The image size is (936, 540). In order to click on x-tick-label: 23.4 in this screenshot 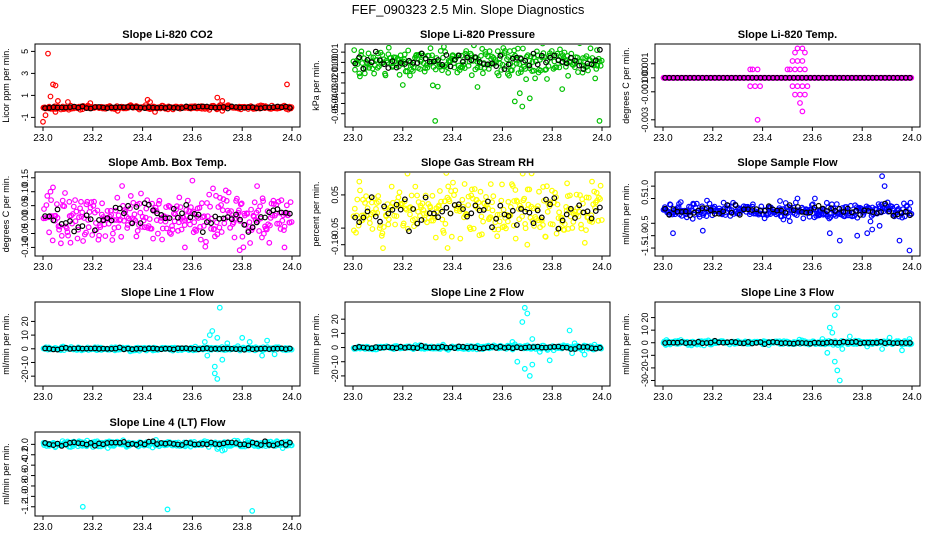, I will do `click(453, 138)`.